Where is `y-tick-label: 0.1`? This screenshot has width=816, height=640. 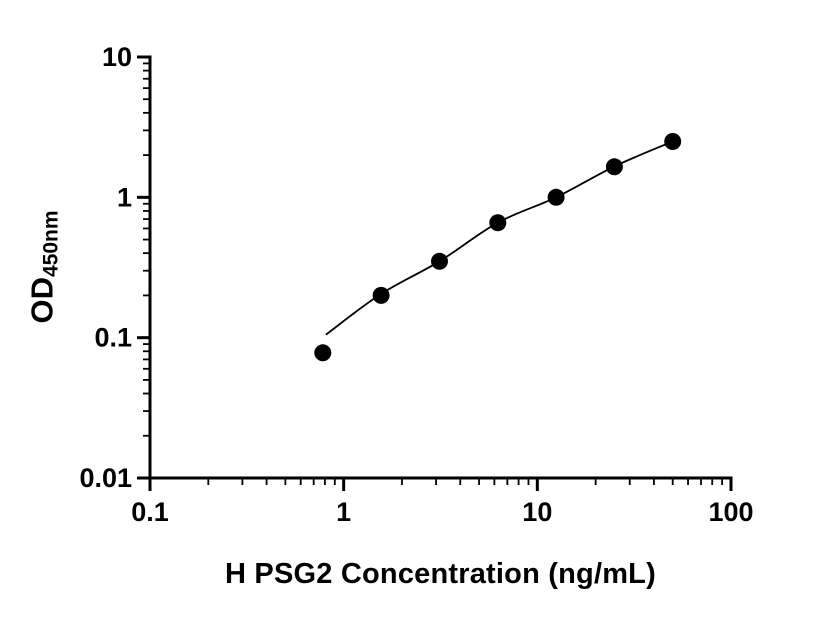
y-tick-label: 0.1 is located at coordinates (113, 338).